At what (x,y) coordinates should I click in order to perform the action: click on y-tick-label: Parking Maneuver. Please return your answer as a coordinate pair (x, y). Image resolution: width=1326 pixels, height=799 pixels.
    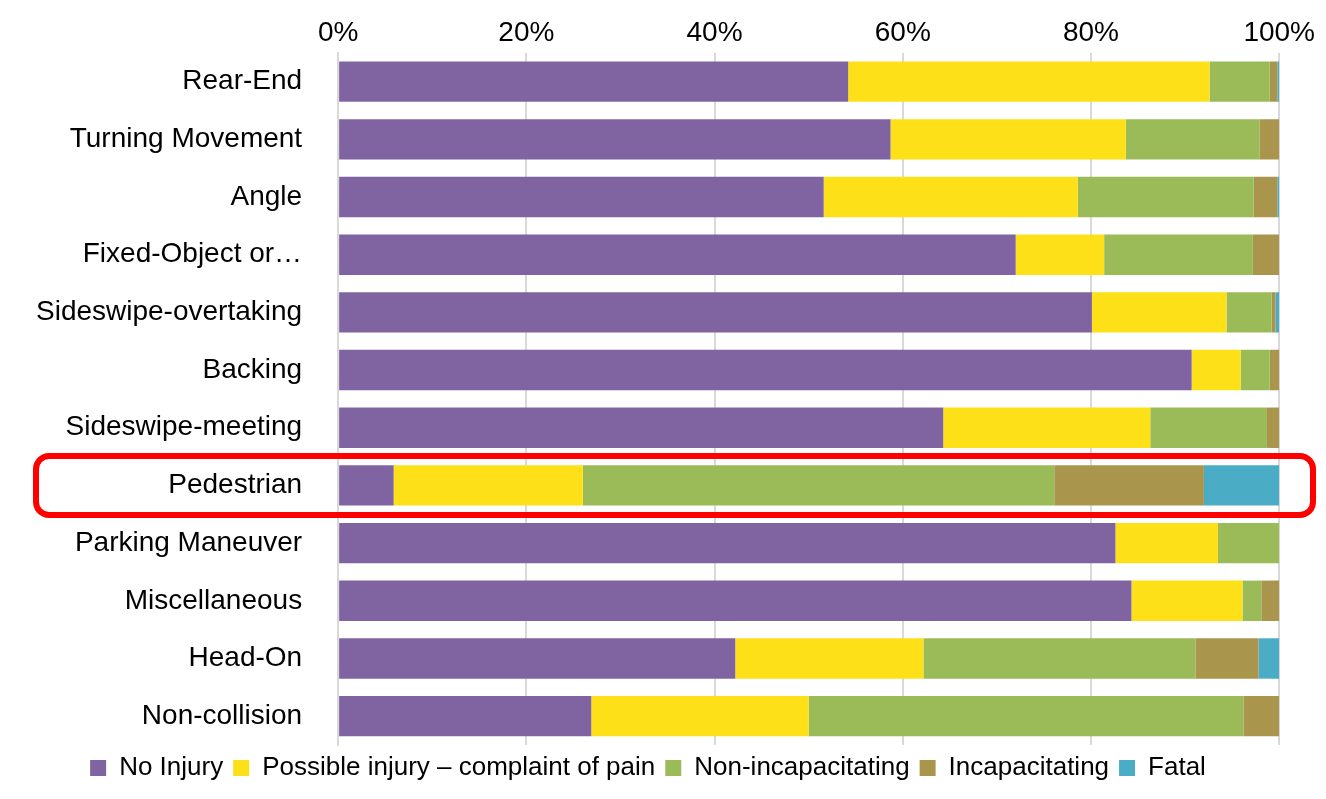
    Looking at the image, I should click on (188, 541).